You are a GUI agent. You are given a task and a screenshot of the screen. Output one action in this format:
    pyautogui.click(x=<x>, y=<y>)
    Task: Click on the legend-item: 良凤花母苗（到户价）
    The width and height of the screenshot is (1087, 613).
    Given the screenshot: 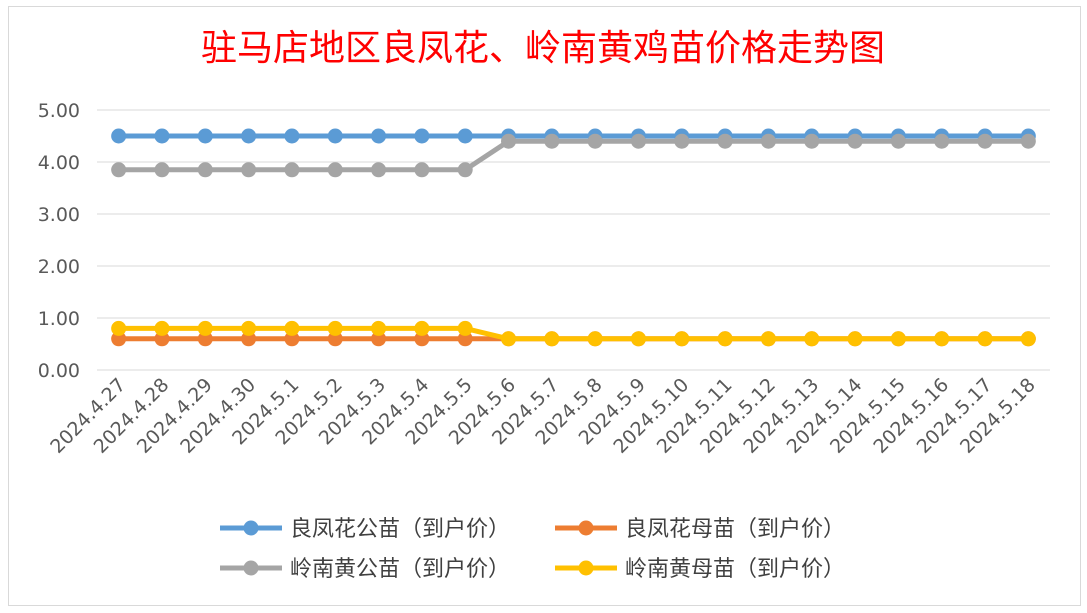 What is the action you would take?
    pyautogui.click(x=700, y=529)
    